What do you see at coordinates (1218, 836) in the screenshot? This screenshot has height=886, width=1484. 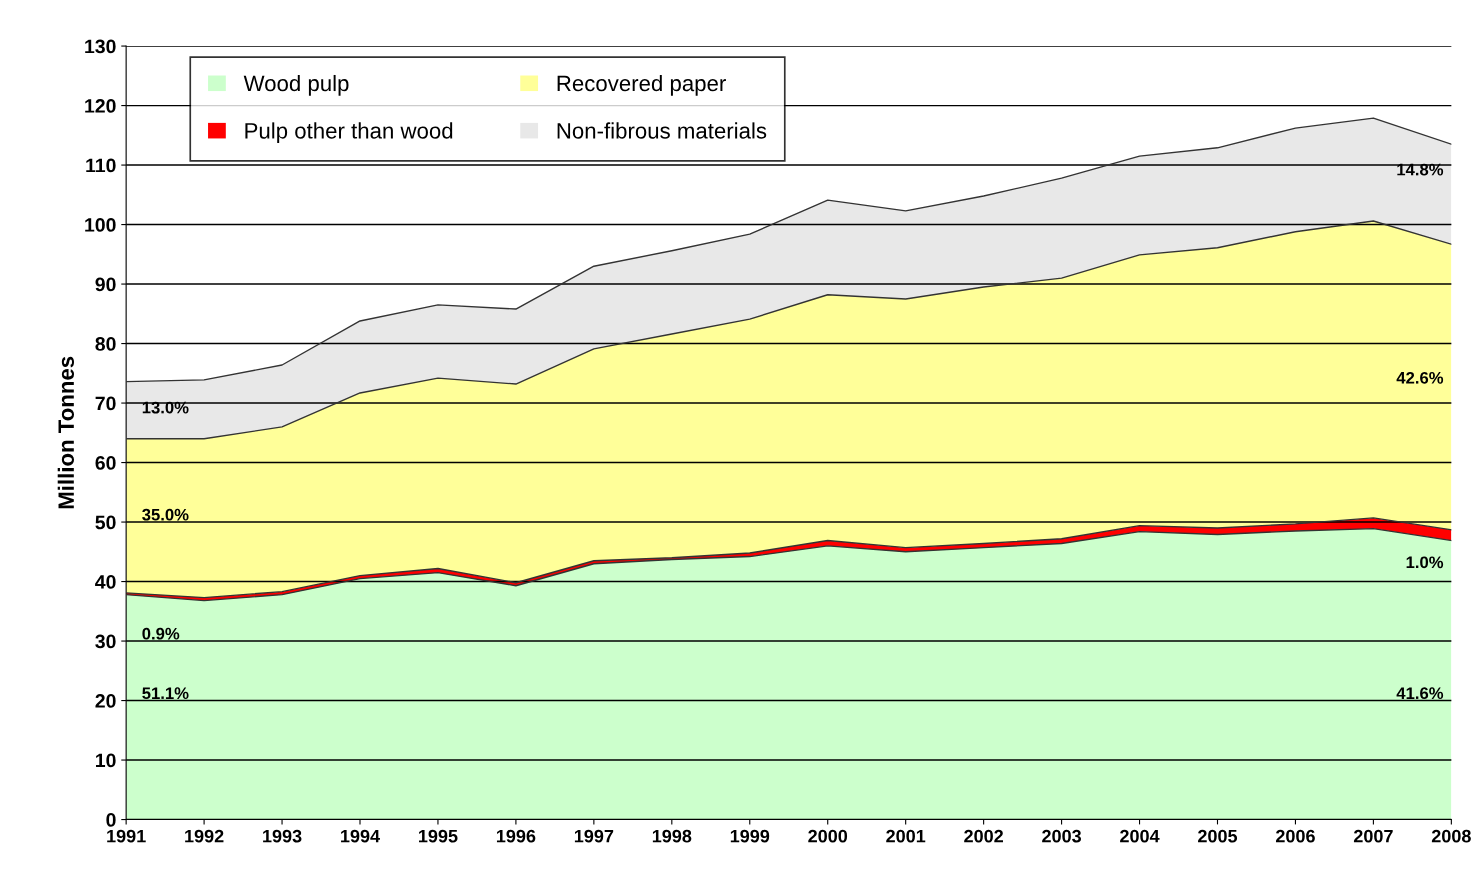 I see `x-tick-label: 2005` at bounding box center [1218, 836].